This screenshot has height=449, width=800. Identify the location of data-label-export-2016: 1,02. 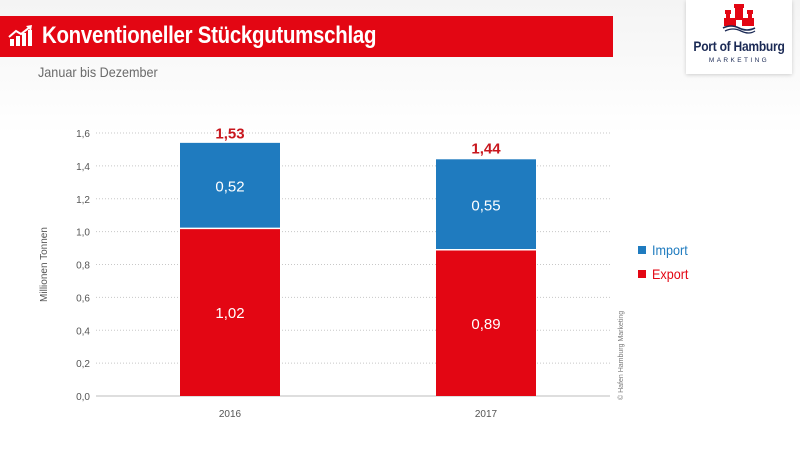
(229, 313).